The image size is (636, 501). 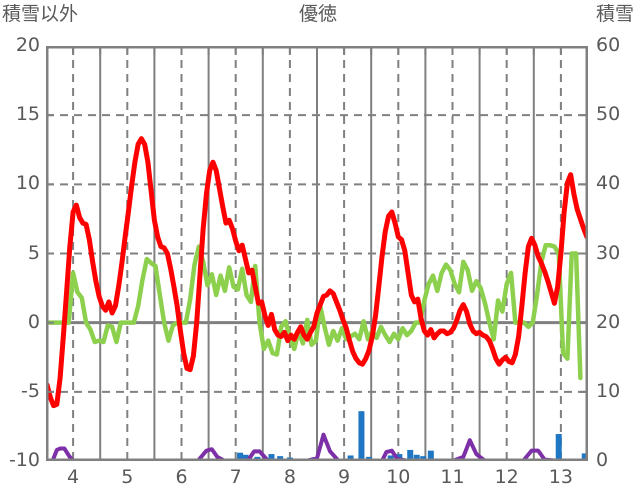 I want to click on x-axis-tick: 10, so click(x=398, y=477).